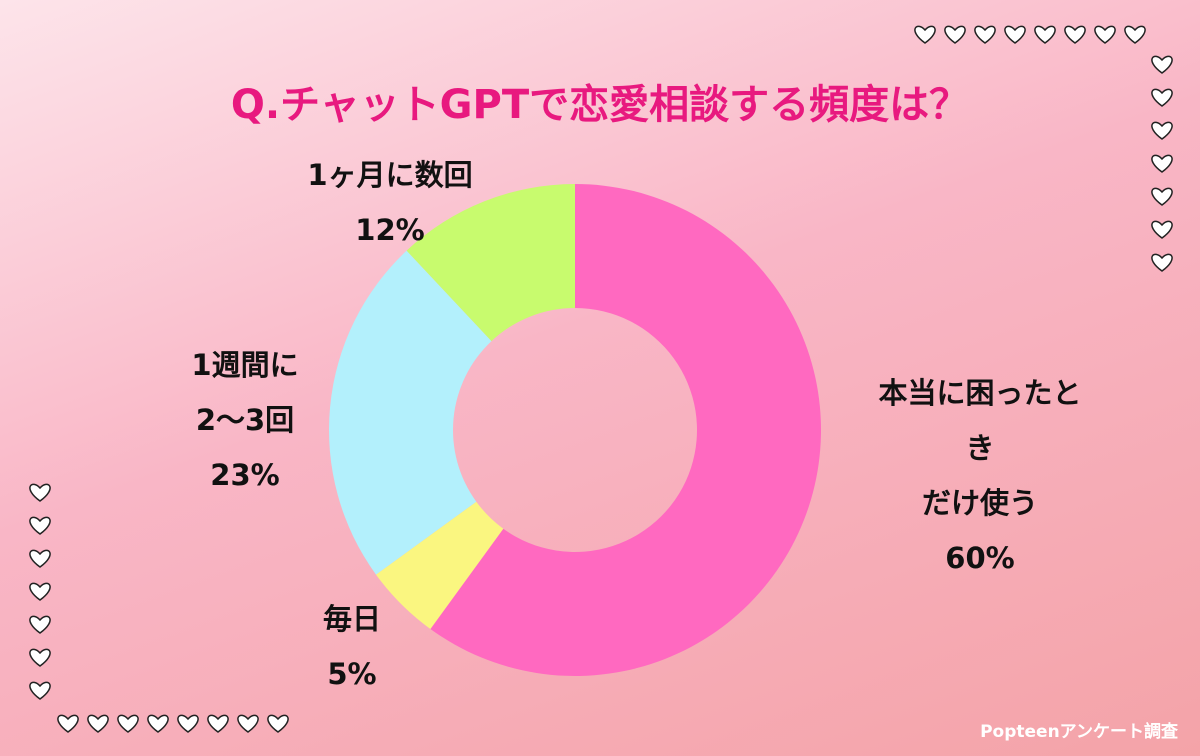  What do you see at coordinates (352, 674) in the screenshot?
I see `value-label: 5%` at bounding box center [352, 674].